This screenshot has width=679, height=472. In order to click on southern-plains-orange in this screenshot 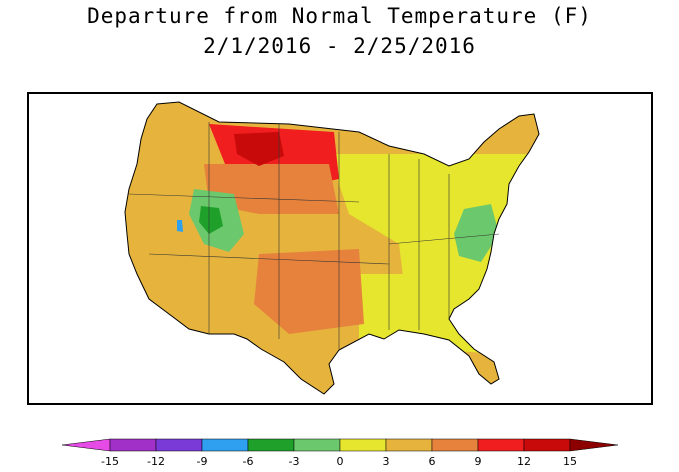, I will do `click(309, 291)`.